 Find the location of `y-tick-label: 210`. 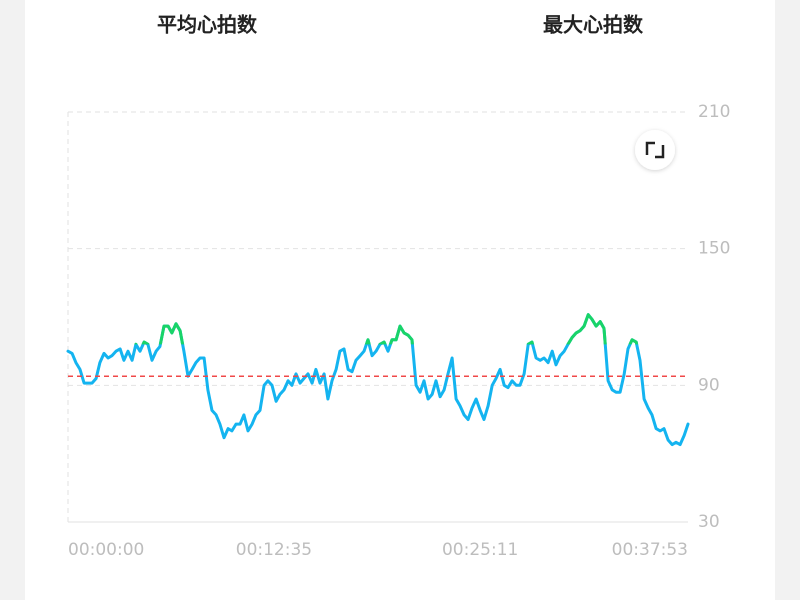

y-tick-label: 210 is located at coordinates (714, 112).